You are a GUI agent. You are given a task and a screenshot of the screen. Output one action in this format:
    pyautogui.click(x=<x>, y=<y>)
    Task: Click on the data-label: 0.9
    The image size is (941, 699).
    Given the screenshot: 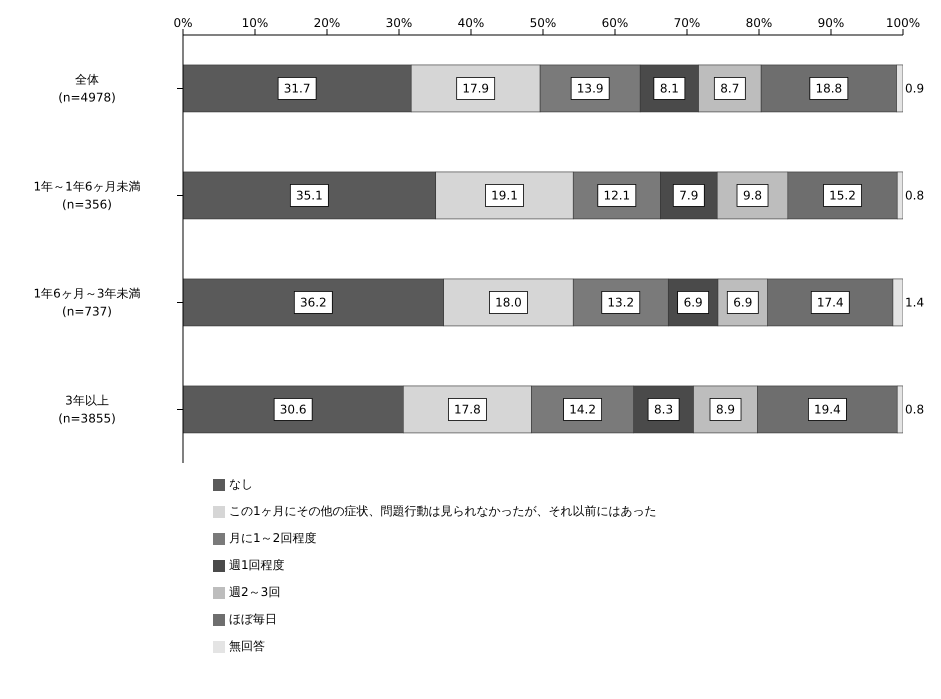 What is the action you would take?
    pyautogui.click(x=914, y=88)
    